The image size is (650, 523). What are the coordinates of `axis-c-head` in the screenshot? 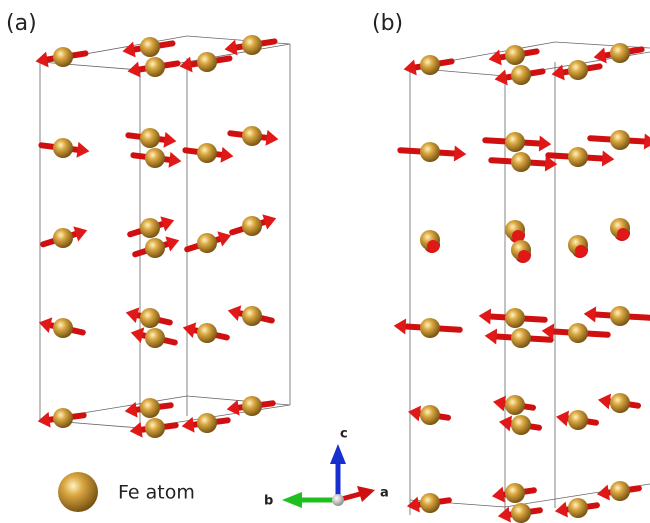 It's located at (338, 454).